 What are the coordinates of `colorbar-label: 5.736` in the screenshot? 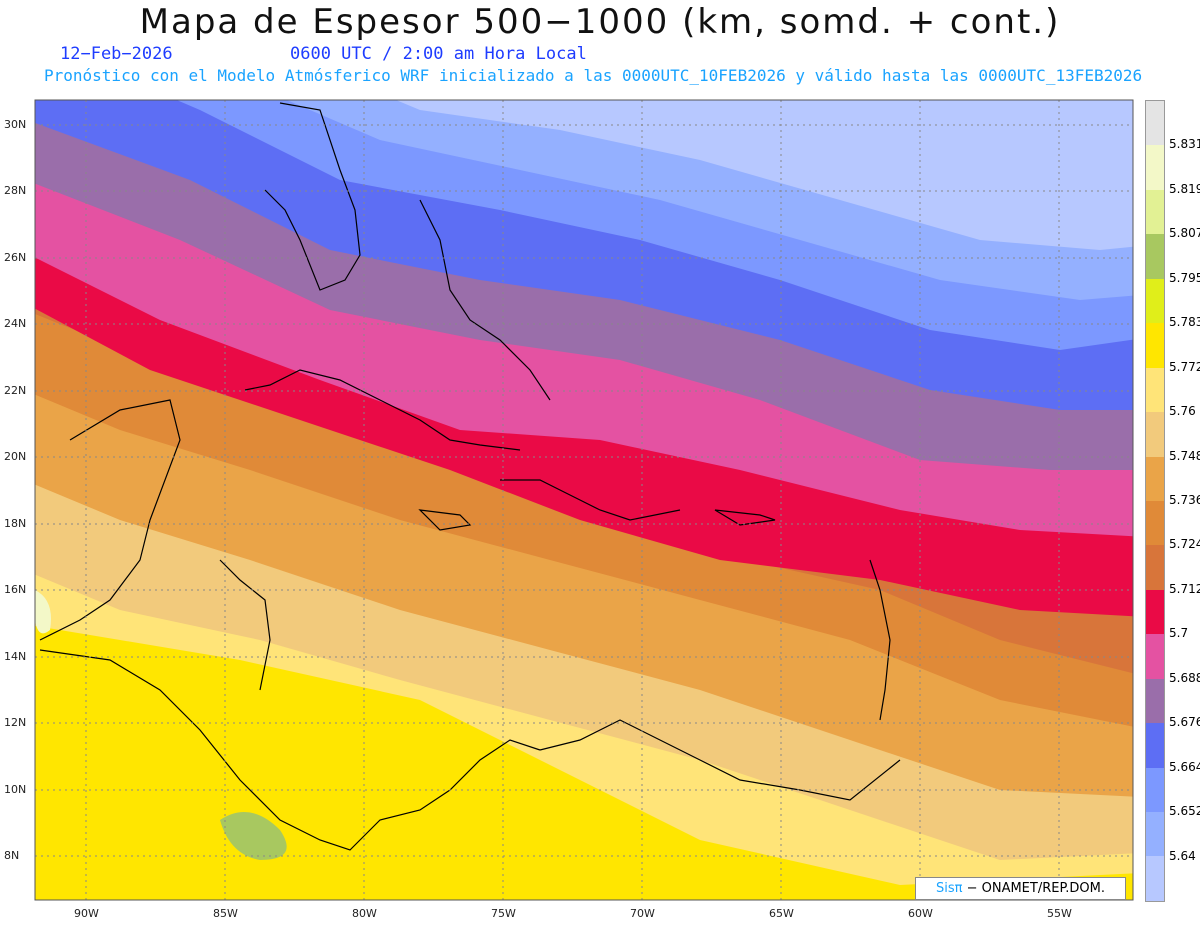 It's located at (1184, 500).